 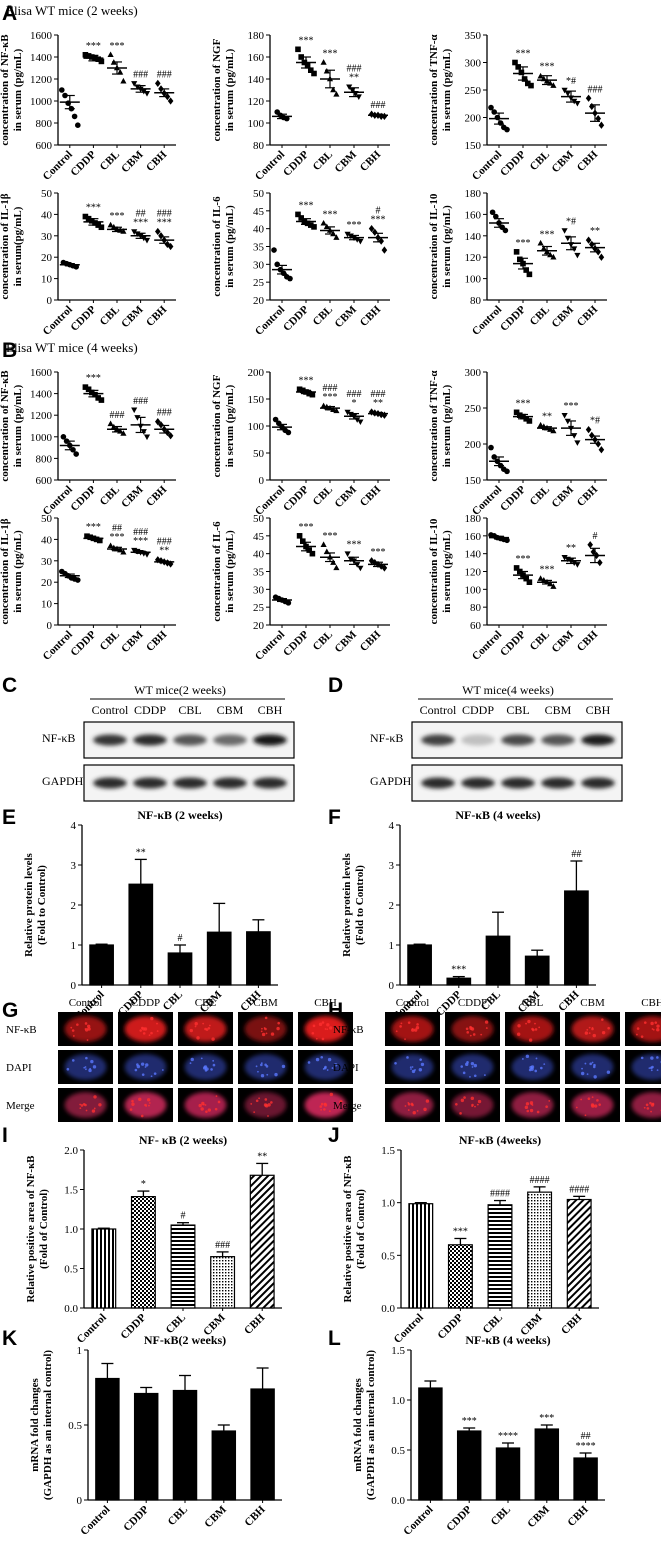 I want to click on x-category-label: CDDP, so click(x=296, y=643).